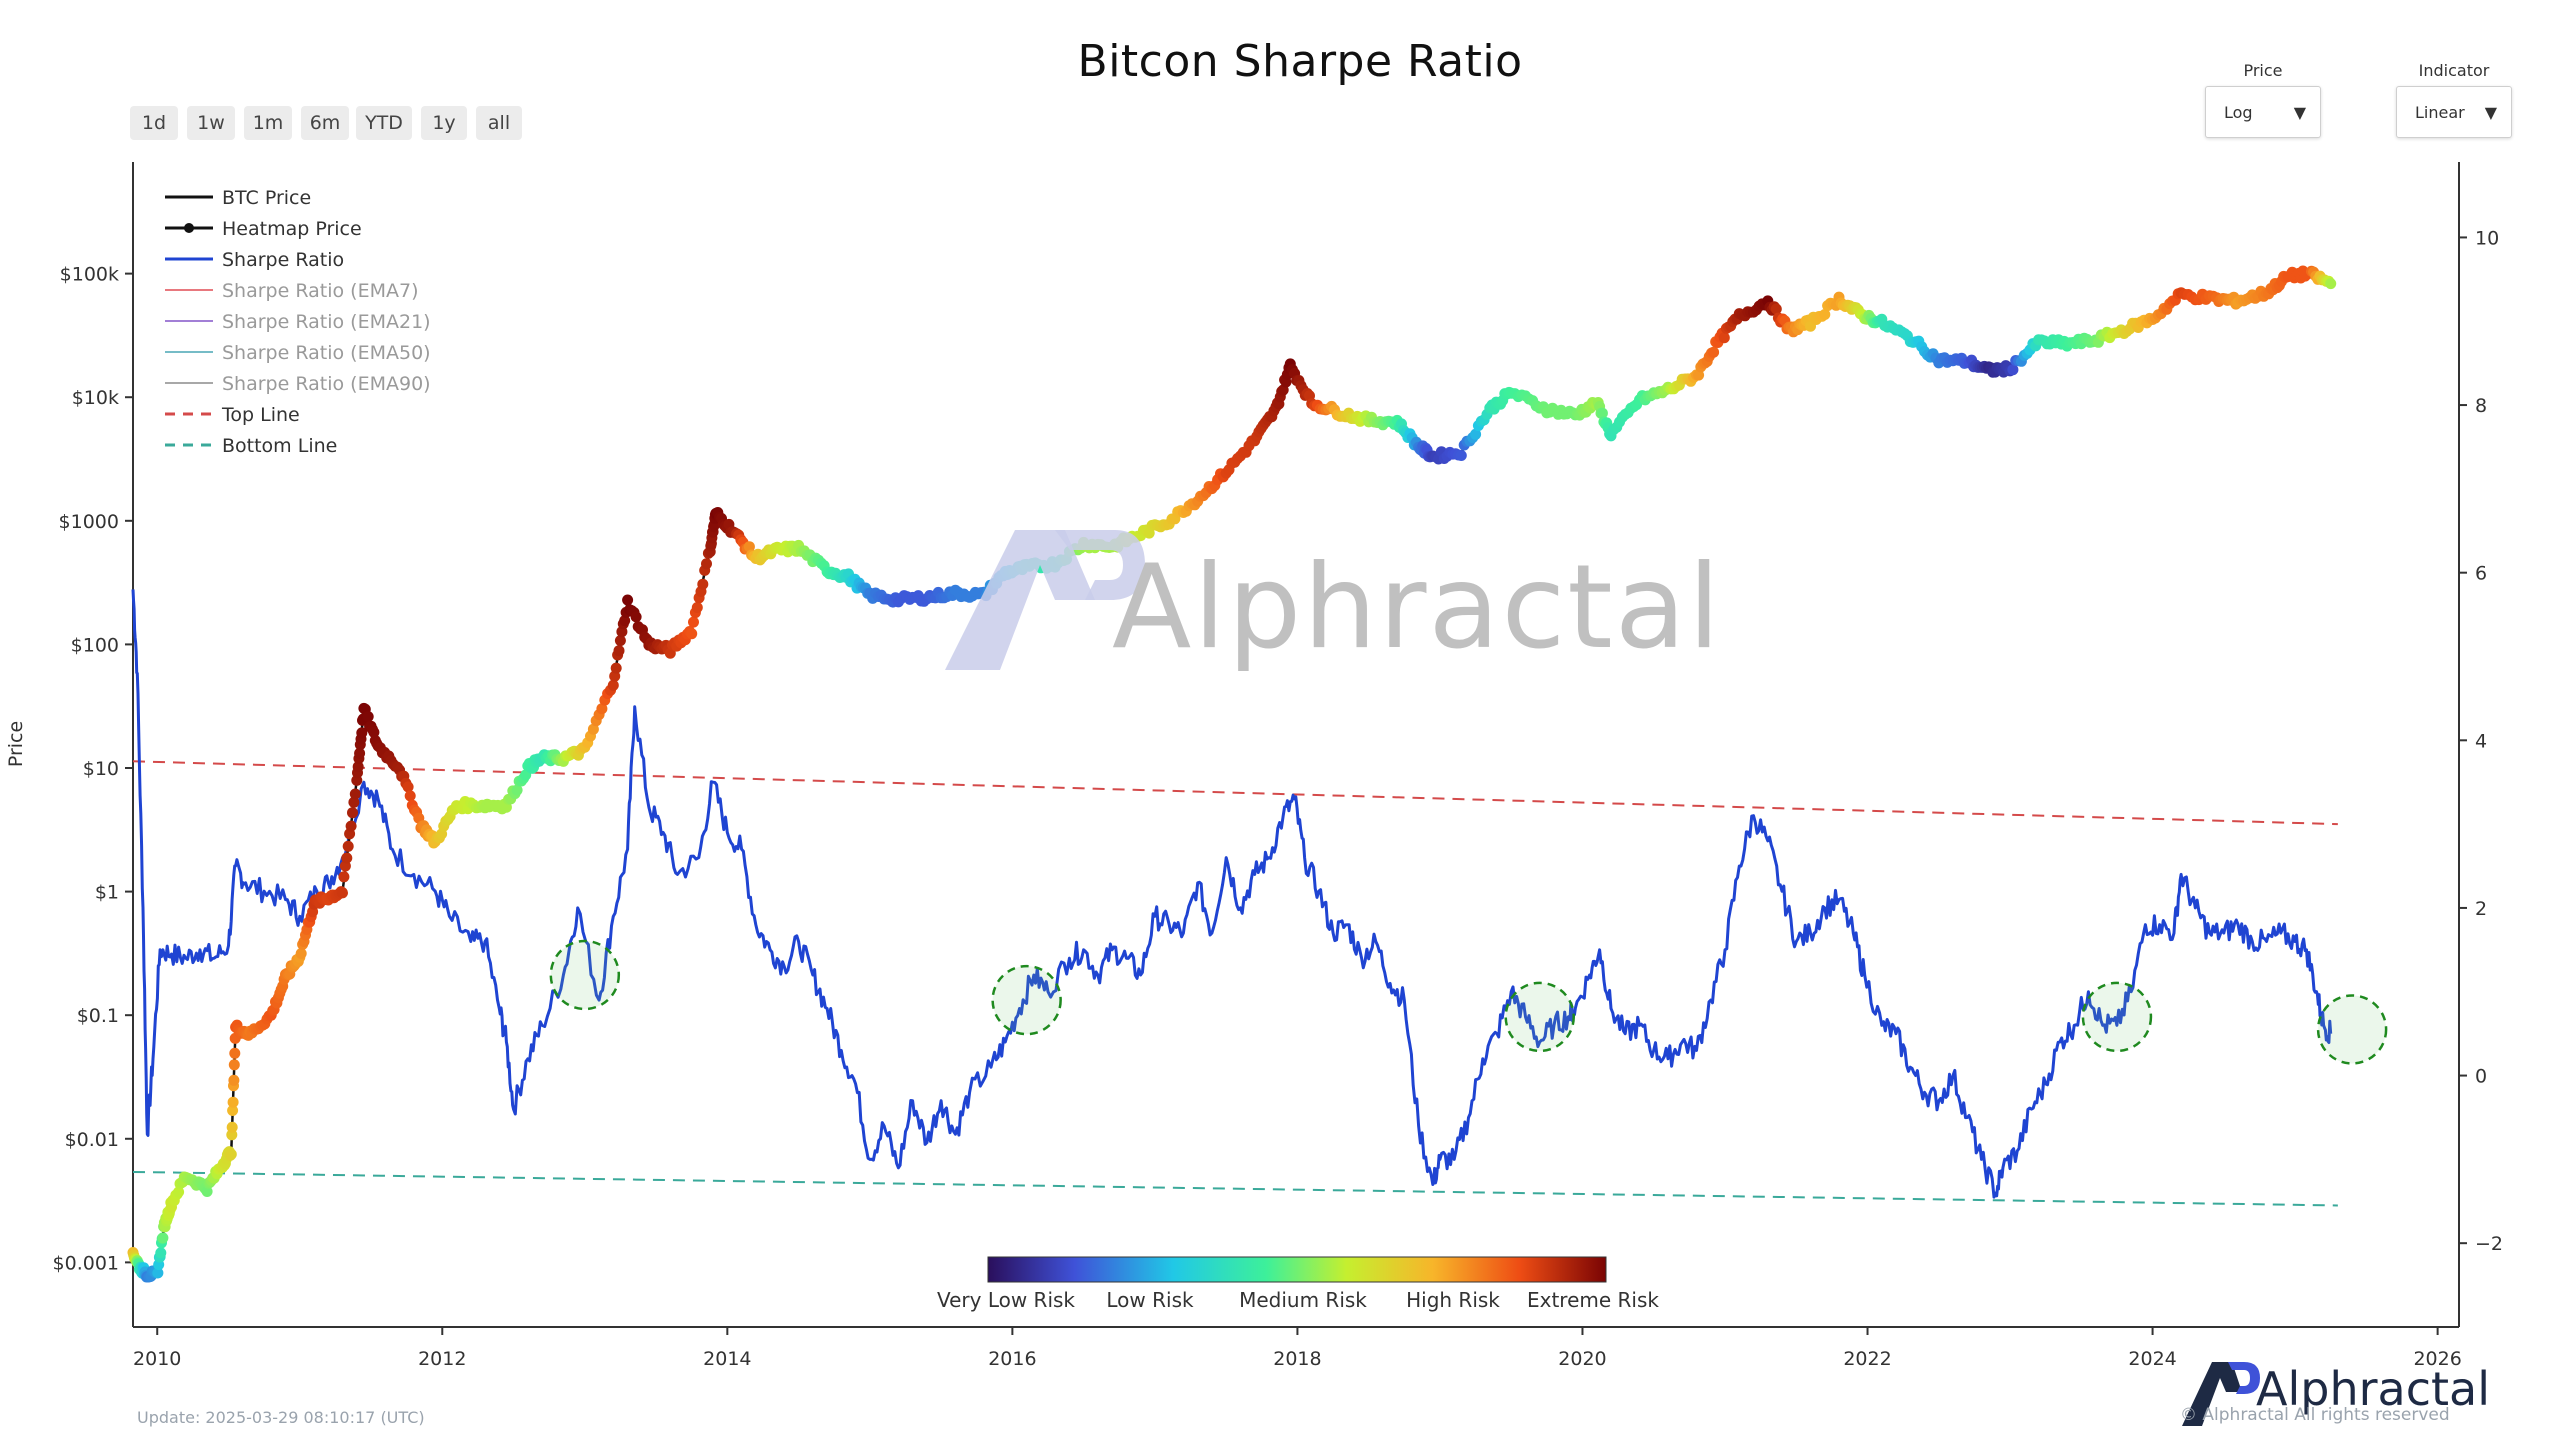  I want to click on legend-item: Sharpe Ratio, so click(254, 260).